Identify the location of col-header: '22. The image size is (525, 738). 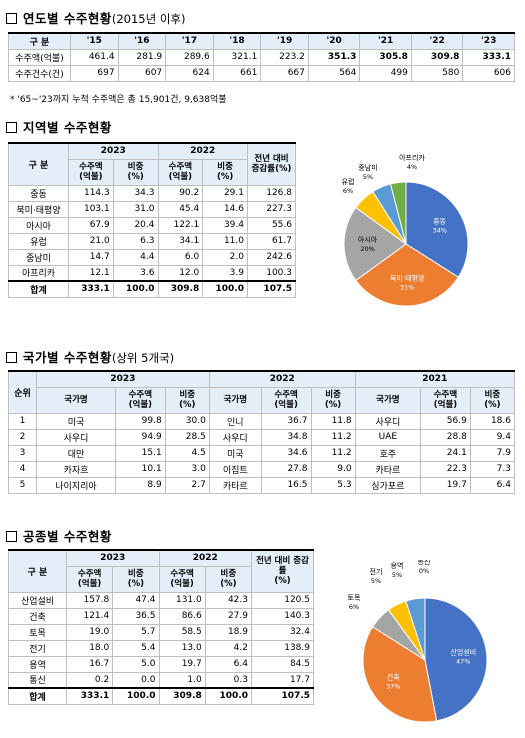
(437, 41).